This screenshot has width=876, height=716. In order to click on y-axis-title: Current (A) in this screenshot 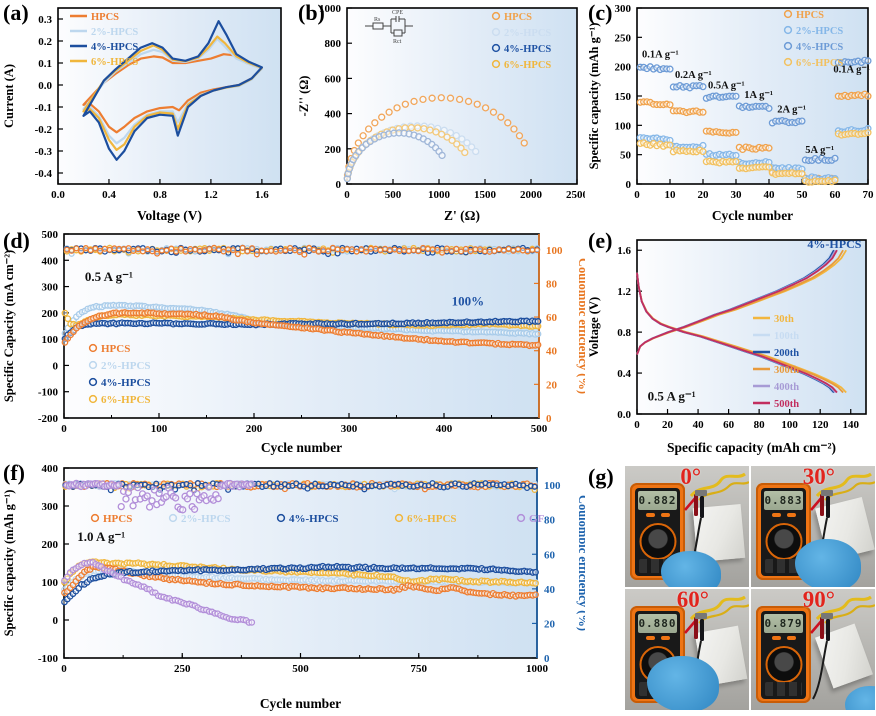, I will do `click(9, 96)`.